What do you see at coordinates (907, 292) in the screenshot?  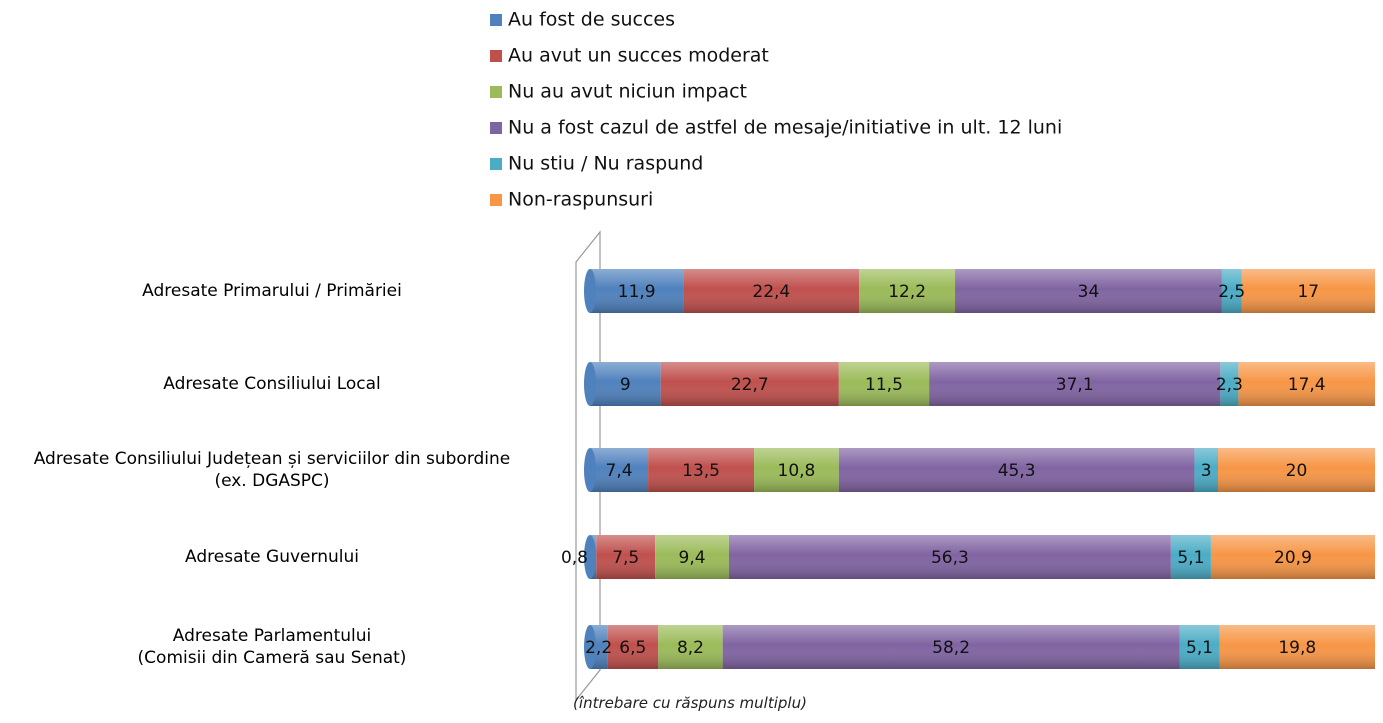 I see `data-label: 12,2` at bounding box center [907, 292].